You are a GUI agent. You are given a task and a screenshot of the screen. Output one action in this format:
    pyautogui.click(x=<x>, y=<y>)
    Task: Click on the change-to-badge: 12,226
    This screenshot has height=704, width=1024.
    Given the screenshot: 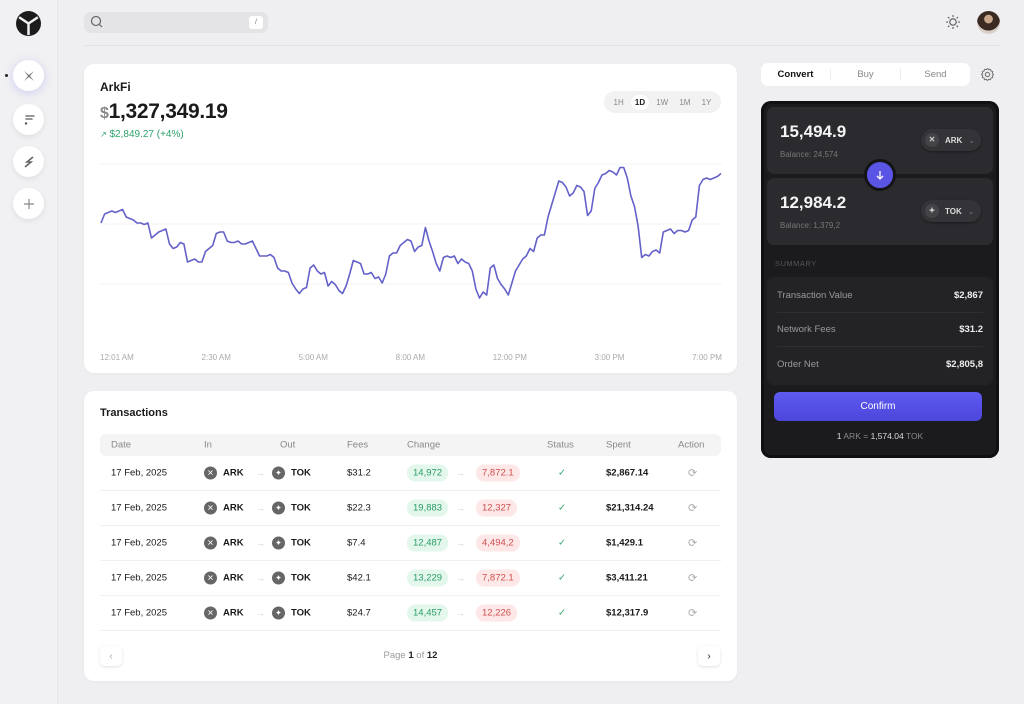 What is the action you would take?
    pyautogui.click(x=497, y=613)
    